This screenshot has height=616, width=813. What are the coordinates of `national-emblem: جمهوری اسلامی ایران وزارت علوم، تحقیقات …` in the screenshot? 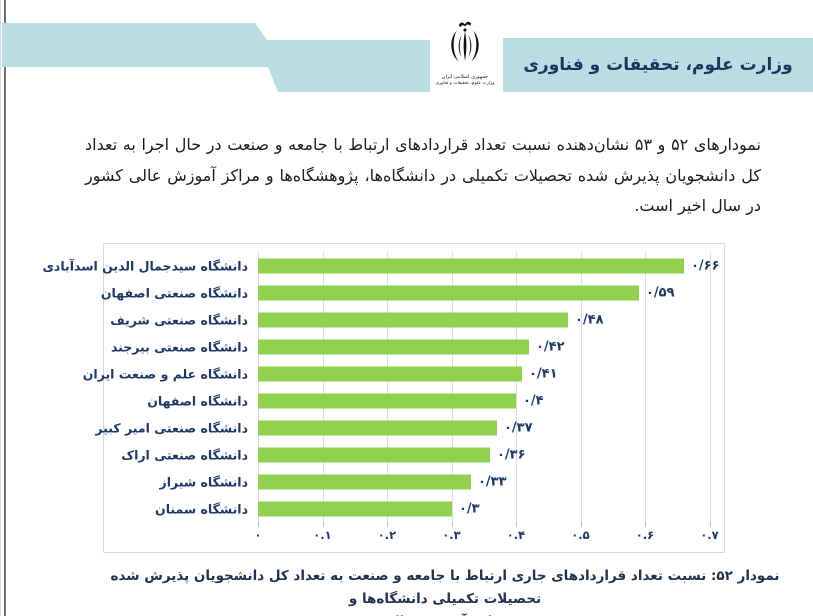 It's located at (465, 51).